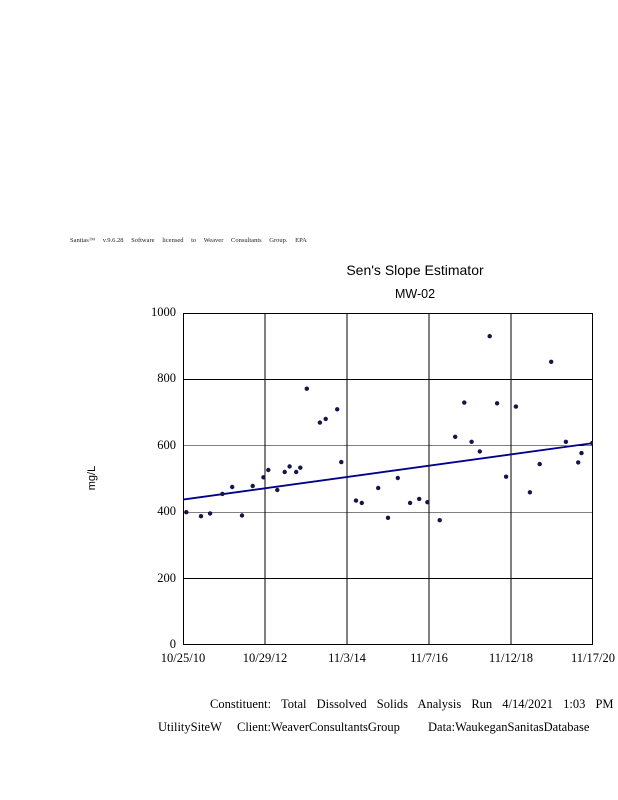 Image resolution: width=618 pixels, height=800 pixels. I want to click on y-tick-label: 600, so click(166, 444).